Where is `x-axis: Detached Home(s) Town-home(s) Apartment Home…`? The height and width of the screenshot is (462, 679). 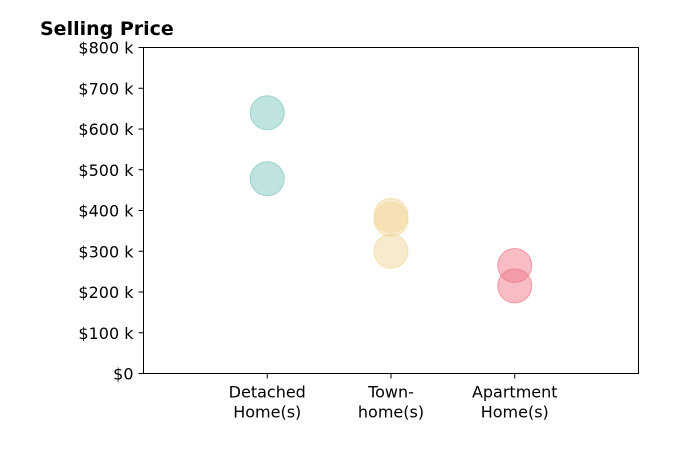 x-axis: Detached Home(s) Town-home(s) Apartment Home… is located at coordinates (393, 397).